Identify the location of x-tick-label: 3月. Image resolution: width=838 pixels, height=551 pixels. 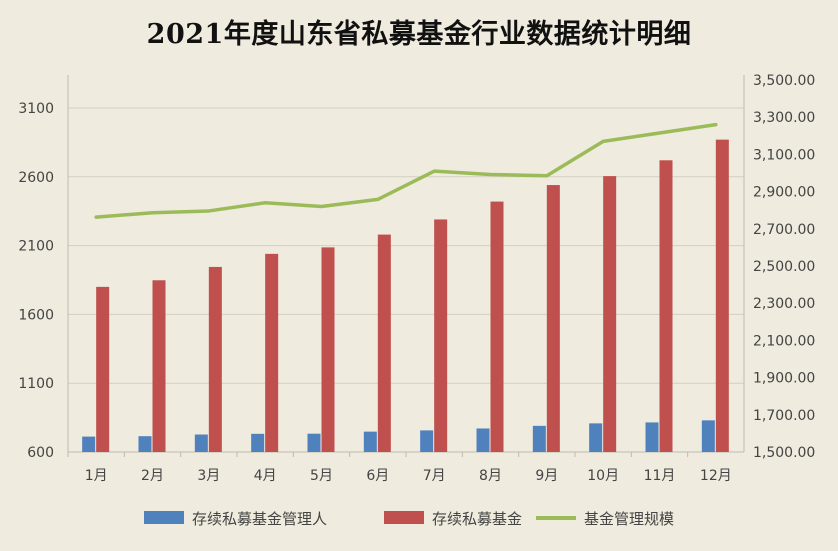
(208, 476).